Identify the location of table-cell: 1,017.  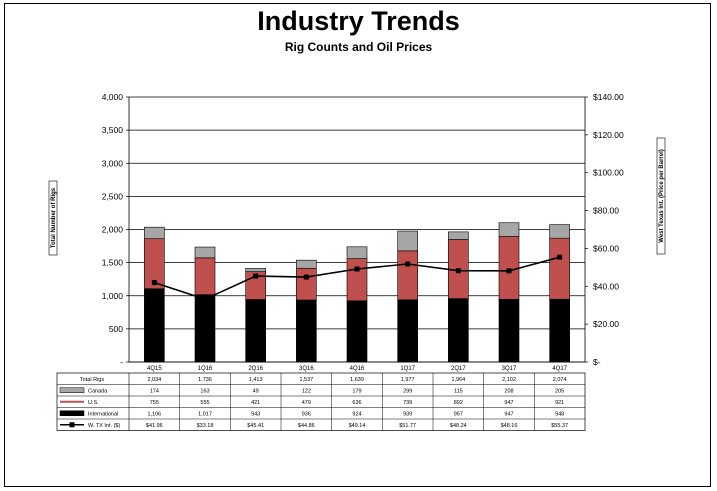
(205, 414).